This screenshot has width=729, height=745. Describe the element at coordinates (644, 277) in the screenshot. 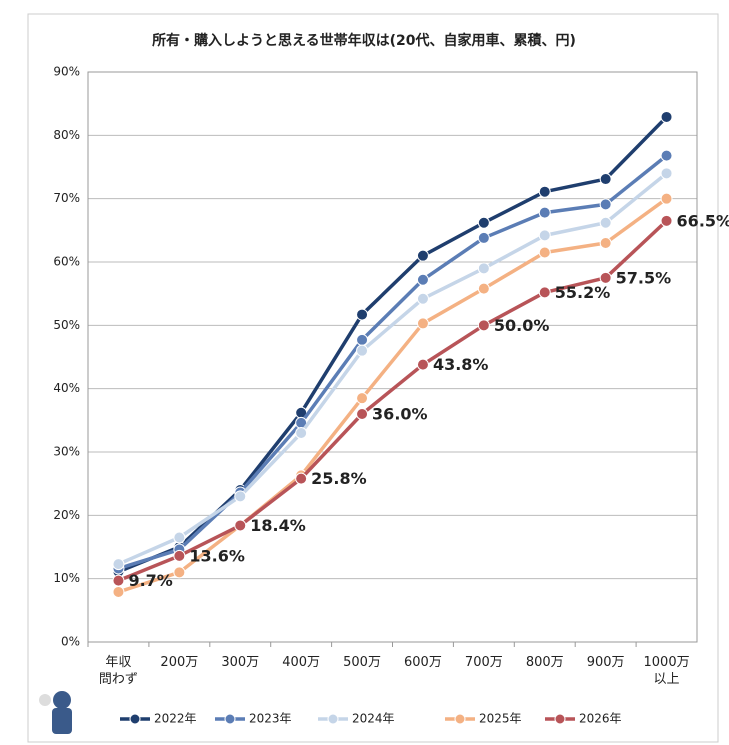

I see `data-label: 57.5%` at that location.